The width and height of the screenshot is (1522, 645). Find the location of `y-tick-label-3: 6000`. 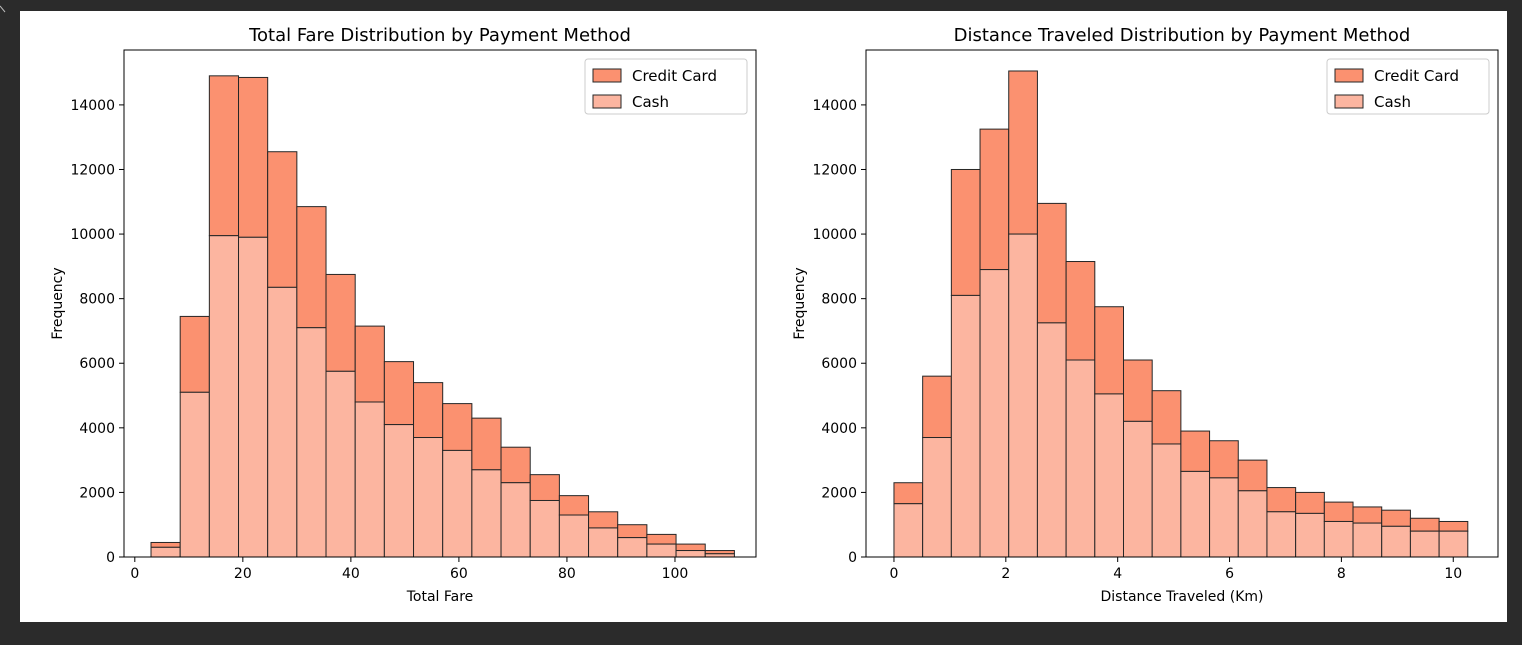

y-tick-label-3: 6000 is located at coordinates (839, 364).